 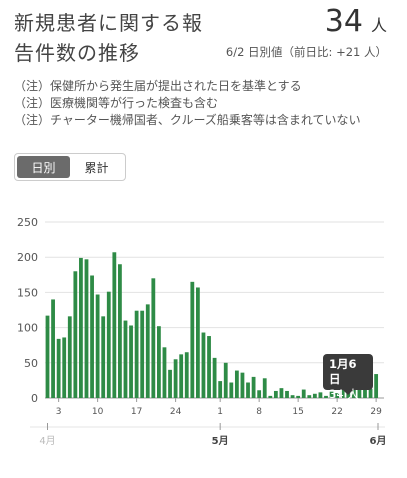 I want to click on note-item: （注）医療機関等が行った検査も含む, so click(x=116, y=103).